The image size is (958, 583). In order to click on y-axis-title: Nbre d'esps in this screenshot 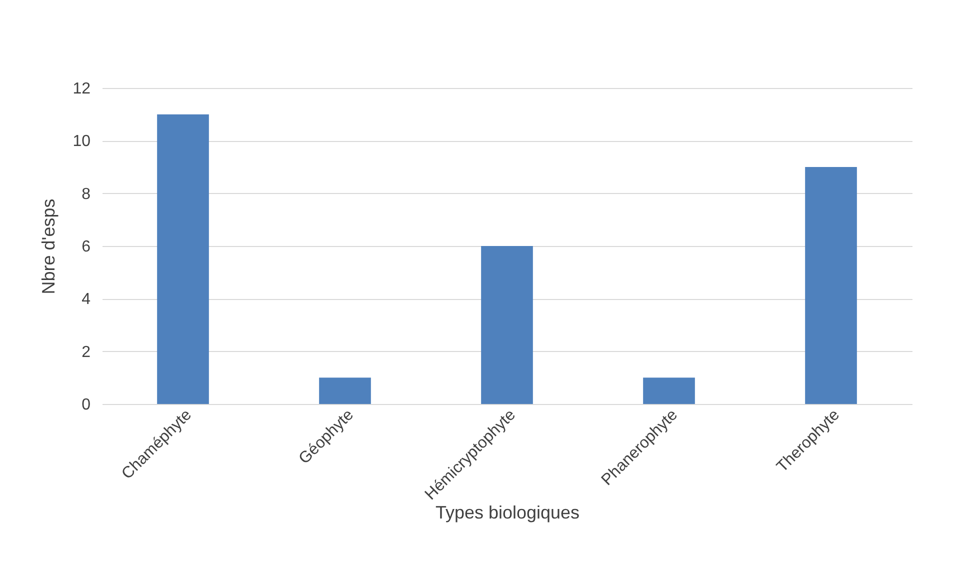, I will do `click(48, 246)`.